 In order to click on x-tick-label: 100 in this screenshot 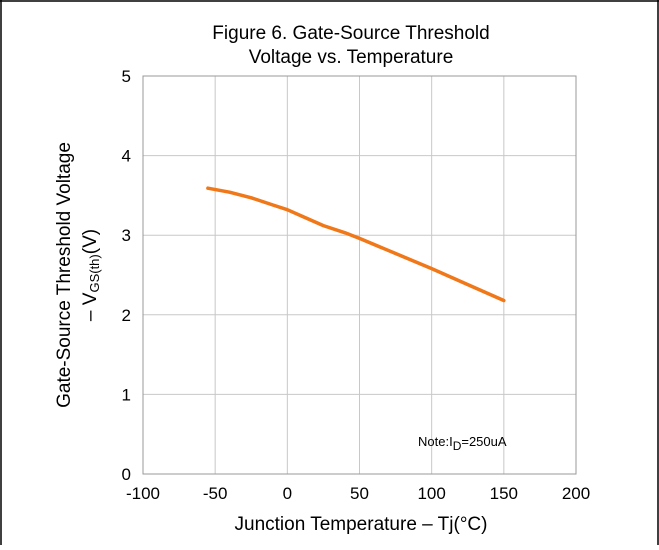, I will do `click(431, 493)`.